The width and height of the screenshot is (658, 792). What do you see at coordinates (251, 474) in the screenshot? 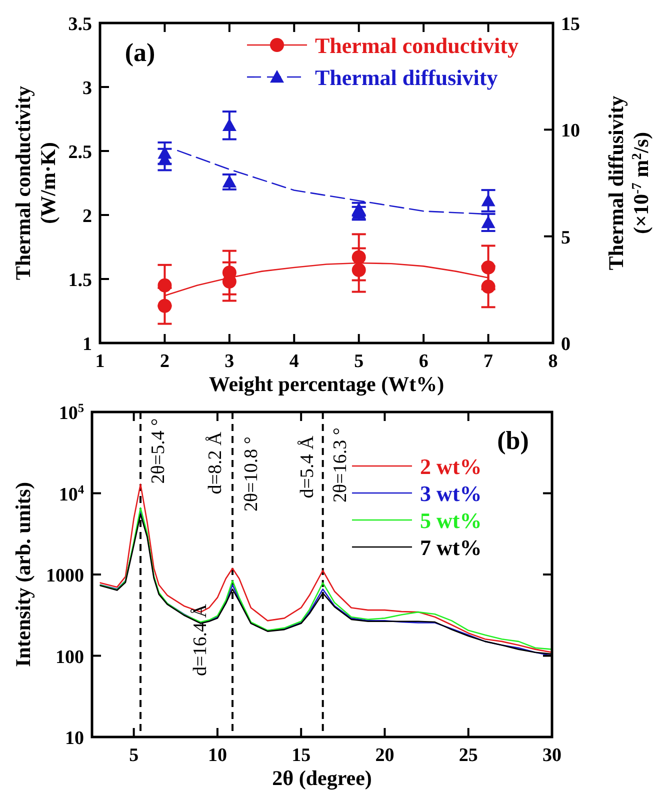
I see `annotation: 2θ=10.8 °` at bounding box center [251, 474].